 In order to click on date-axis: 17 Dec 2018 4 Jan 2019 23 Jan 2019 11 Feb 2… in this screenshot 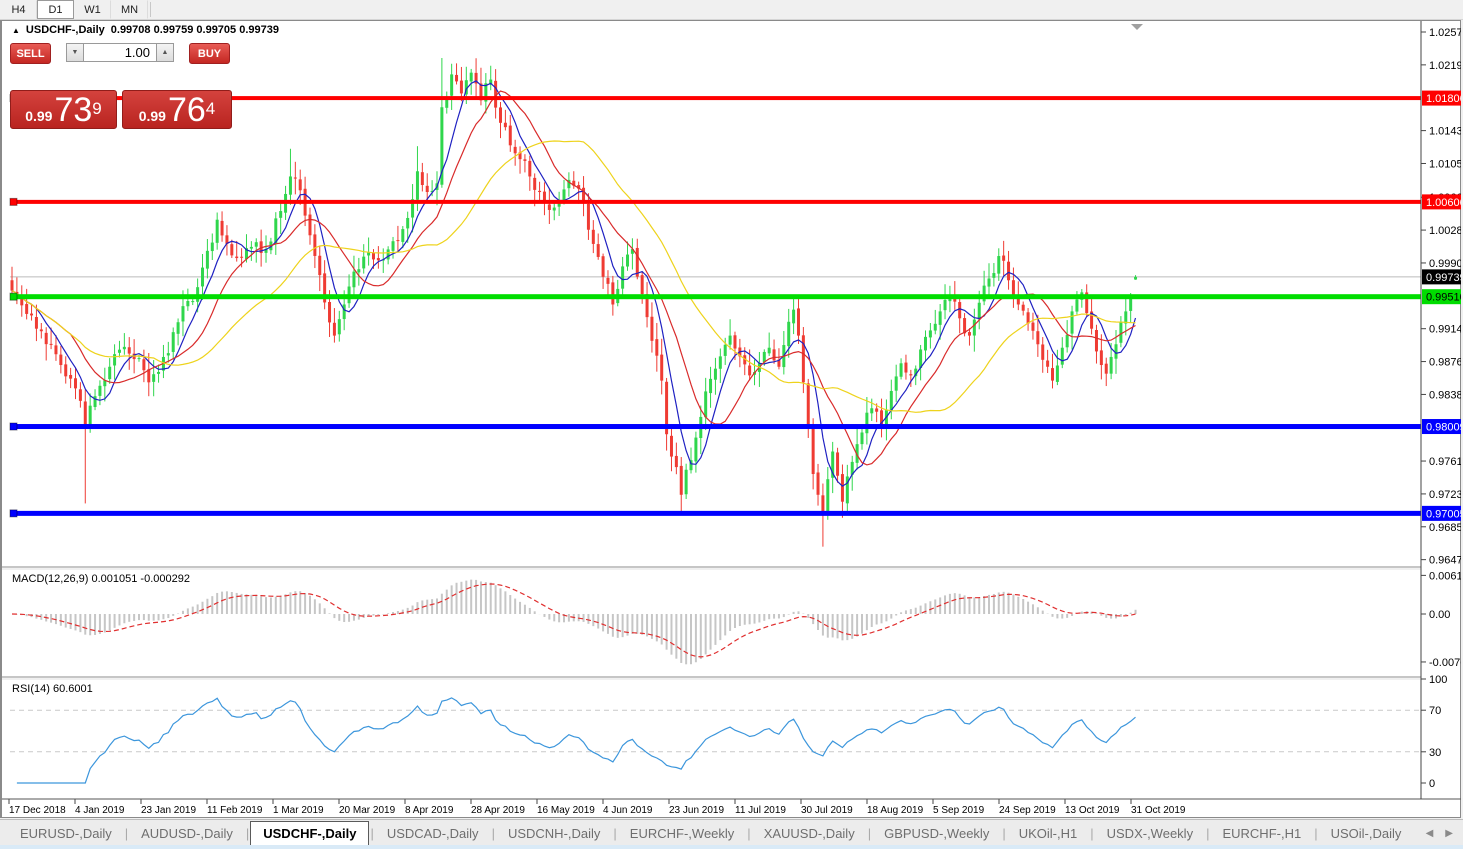, I will do `click(597, 807)`.